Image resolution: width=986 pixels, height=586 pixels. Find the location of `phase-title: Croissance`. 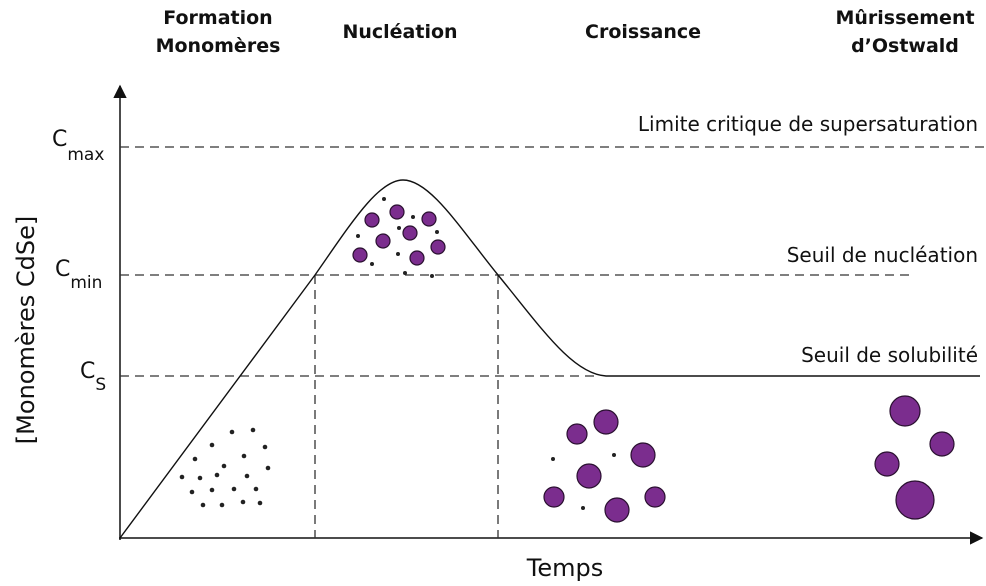

phase-title: Croissance is located at coordinates (643, 32).